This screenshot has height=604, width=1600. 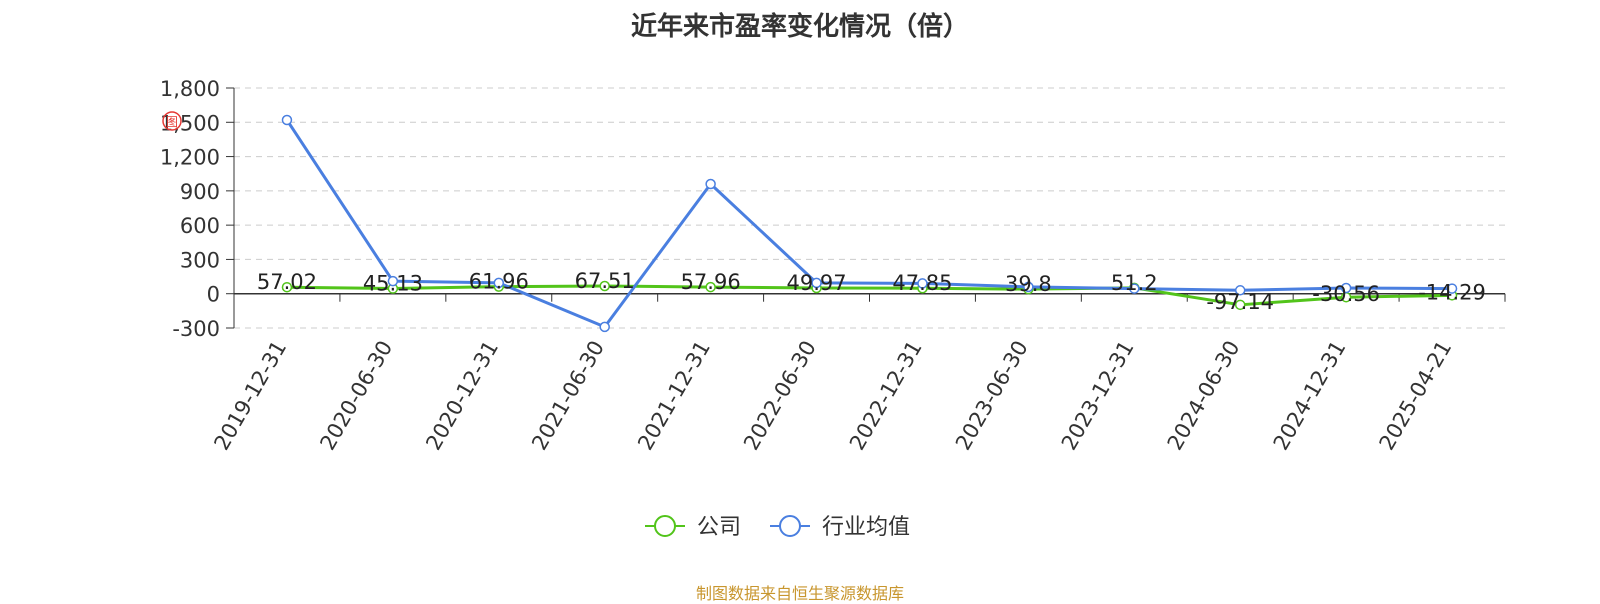 I want to click on data-label: 57.02, so click(x=287, y=282).